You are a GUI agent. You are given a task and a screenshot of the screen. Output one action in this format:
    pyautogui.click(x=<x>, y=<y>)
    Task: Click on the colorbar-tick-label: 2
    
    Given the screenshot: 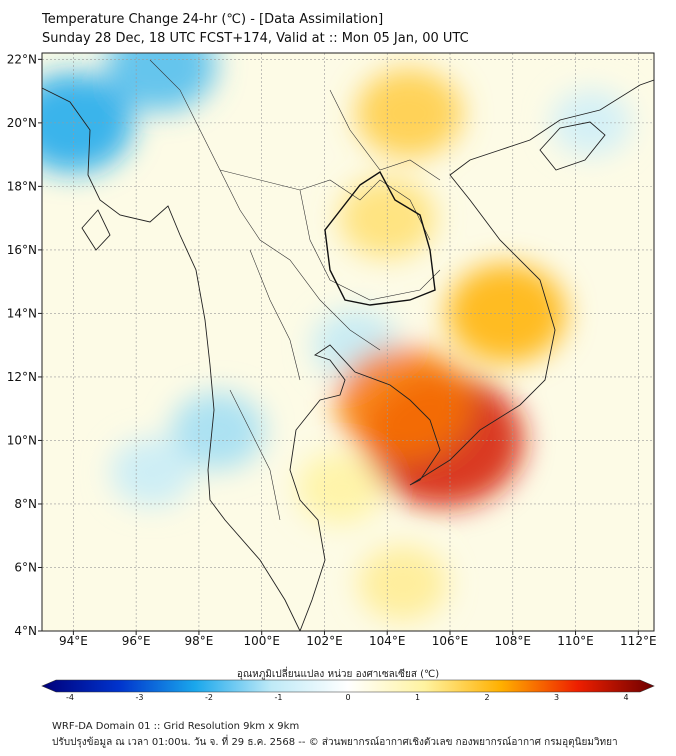 What is the action you would take?
    pyautogui.click(x=486, y=697)
    